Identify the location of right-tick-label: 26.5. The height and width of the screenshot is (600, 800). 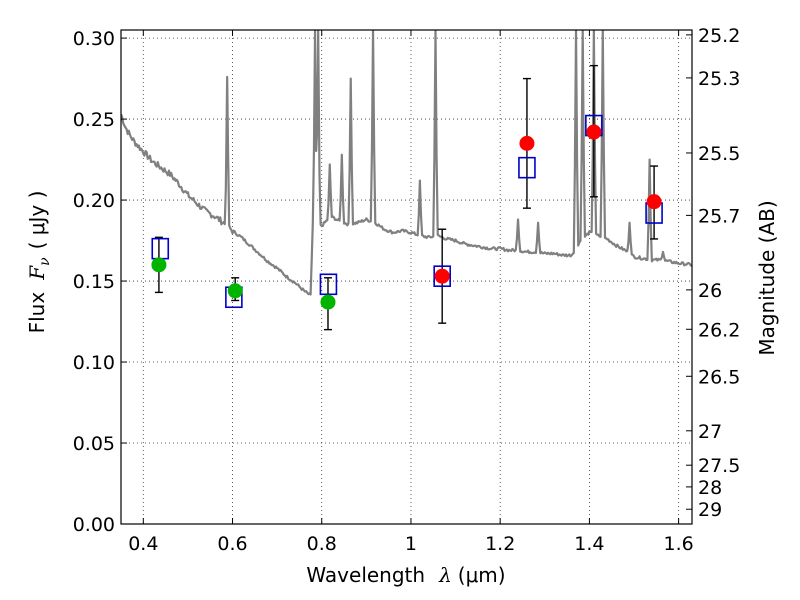
(719, 377).